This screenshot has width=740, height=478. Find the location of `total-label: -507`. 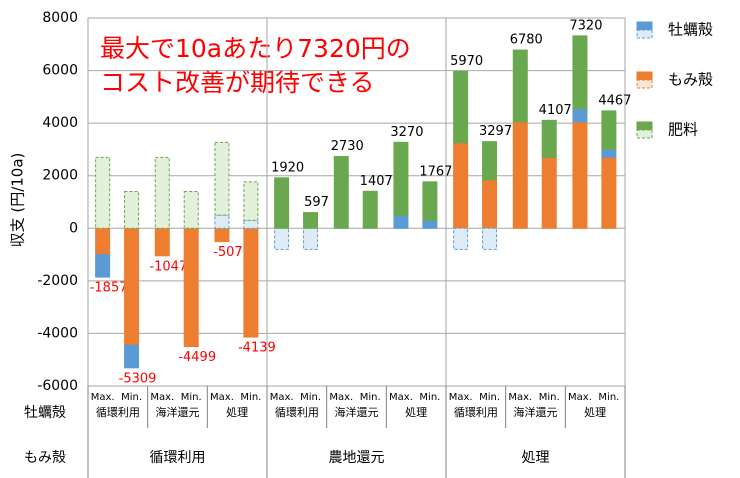

total-label: -507 is located at coordinates (228, 252).